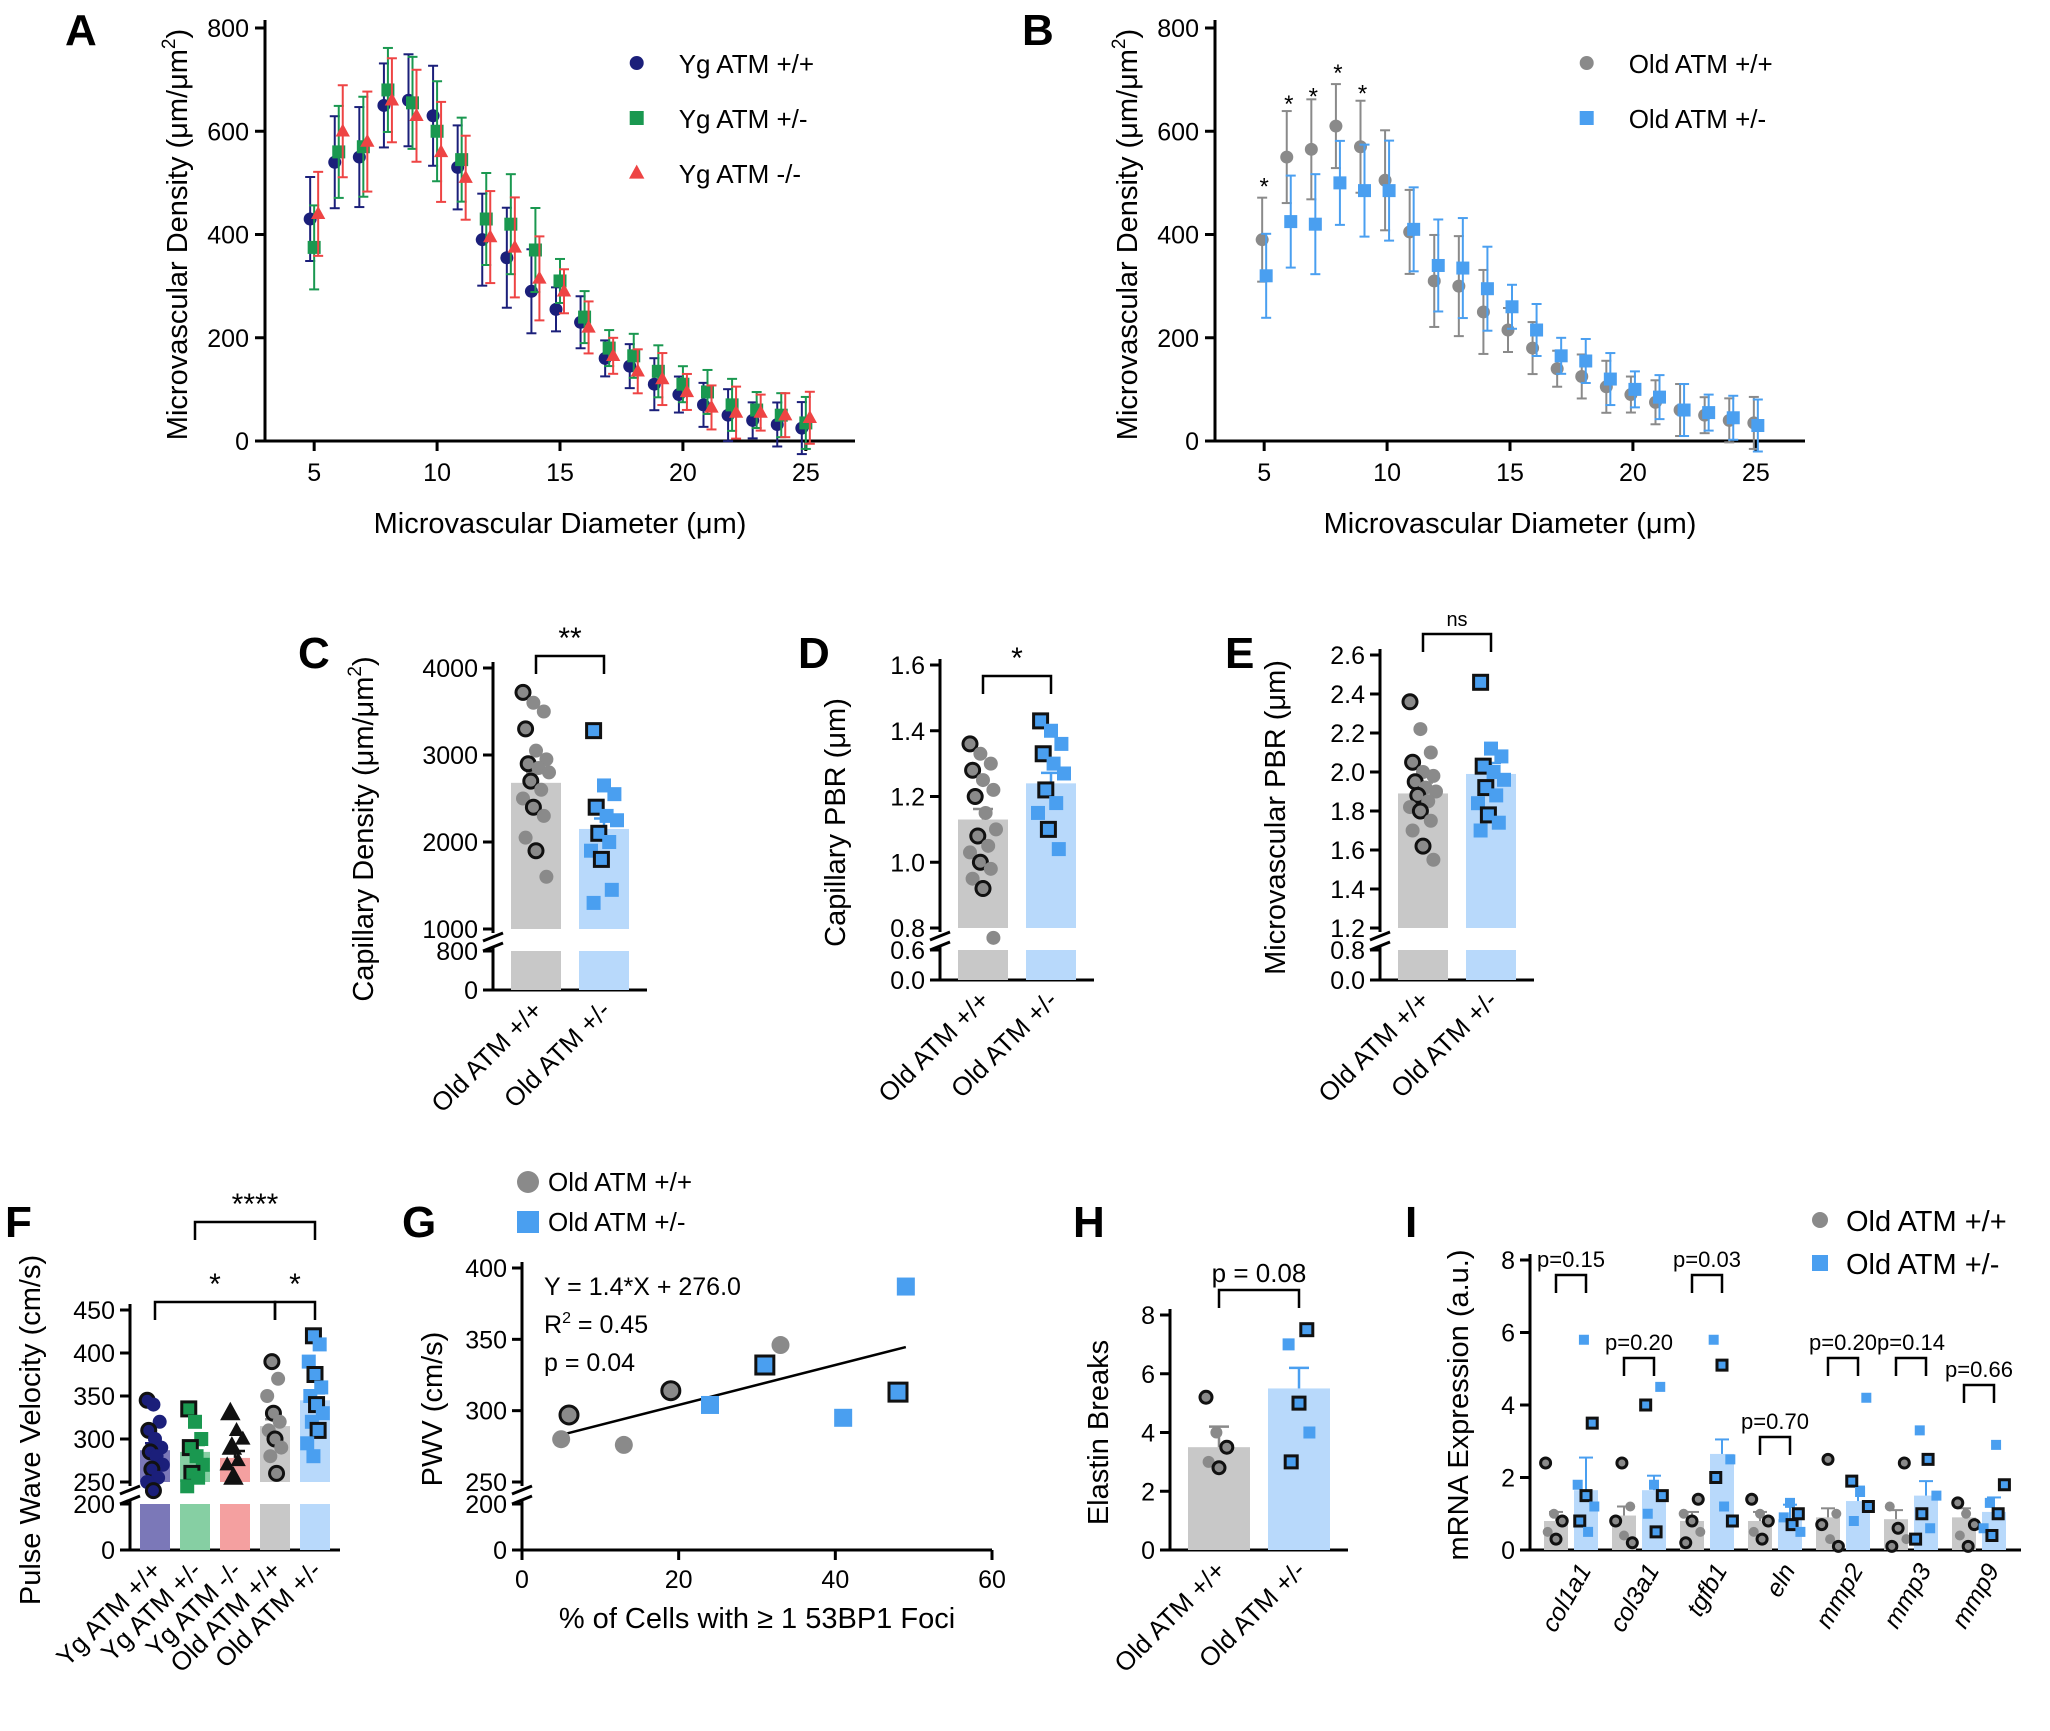  Describe the element at coordinates (450, 930) in the screenshot. I see `y-tick-label: 1000` at that location.